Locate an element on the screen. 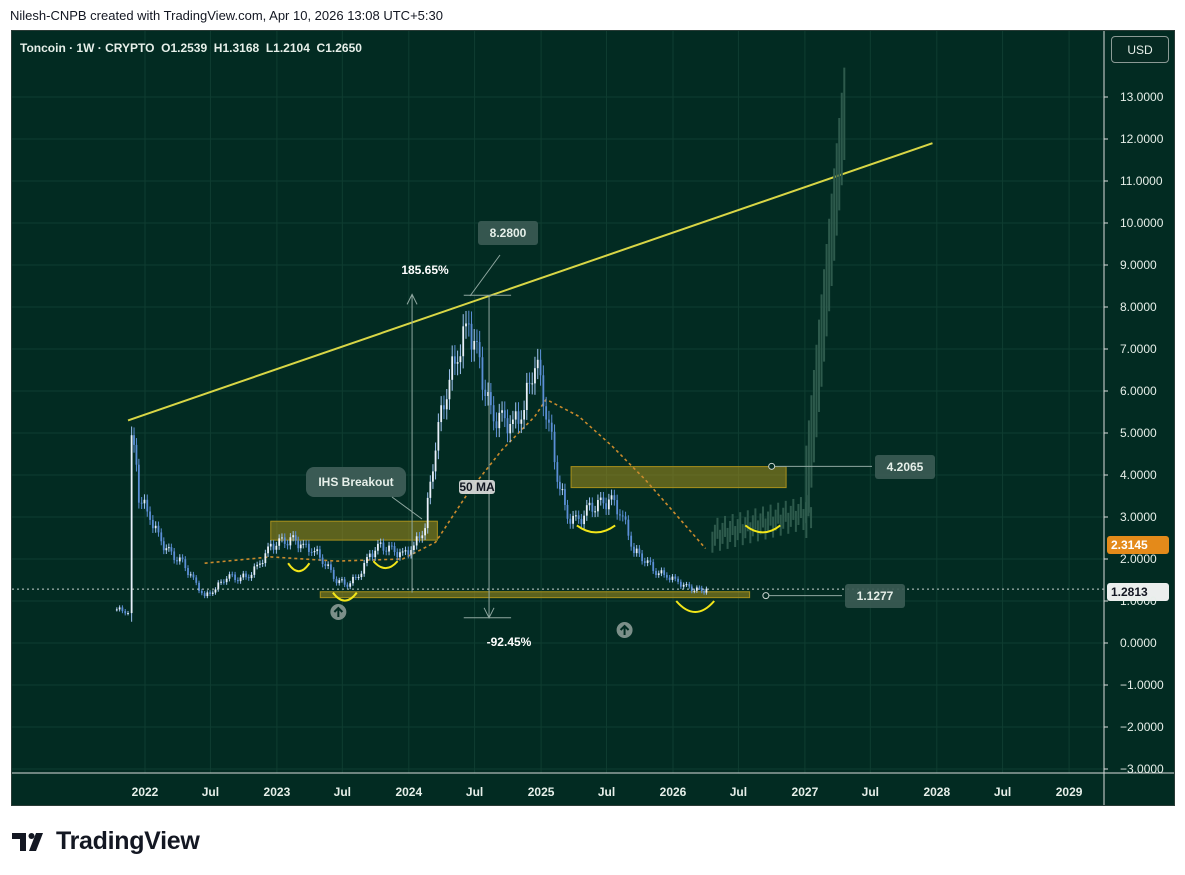 This screenshot has height=875, width=1185. peak-price-label-bg is located at coordinates (508, 233).